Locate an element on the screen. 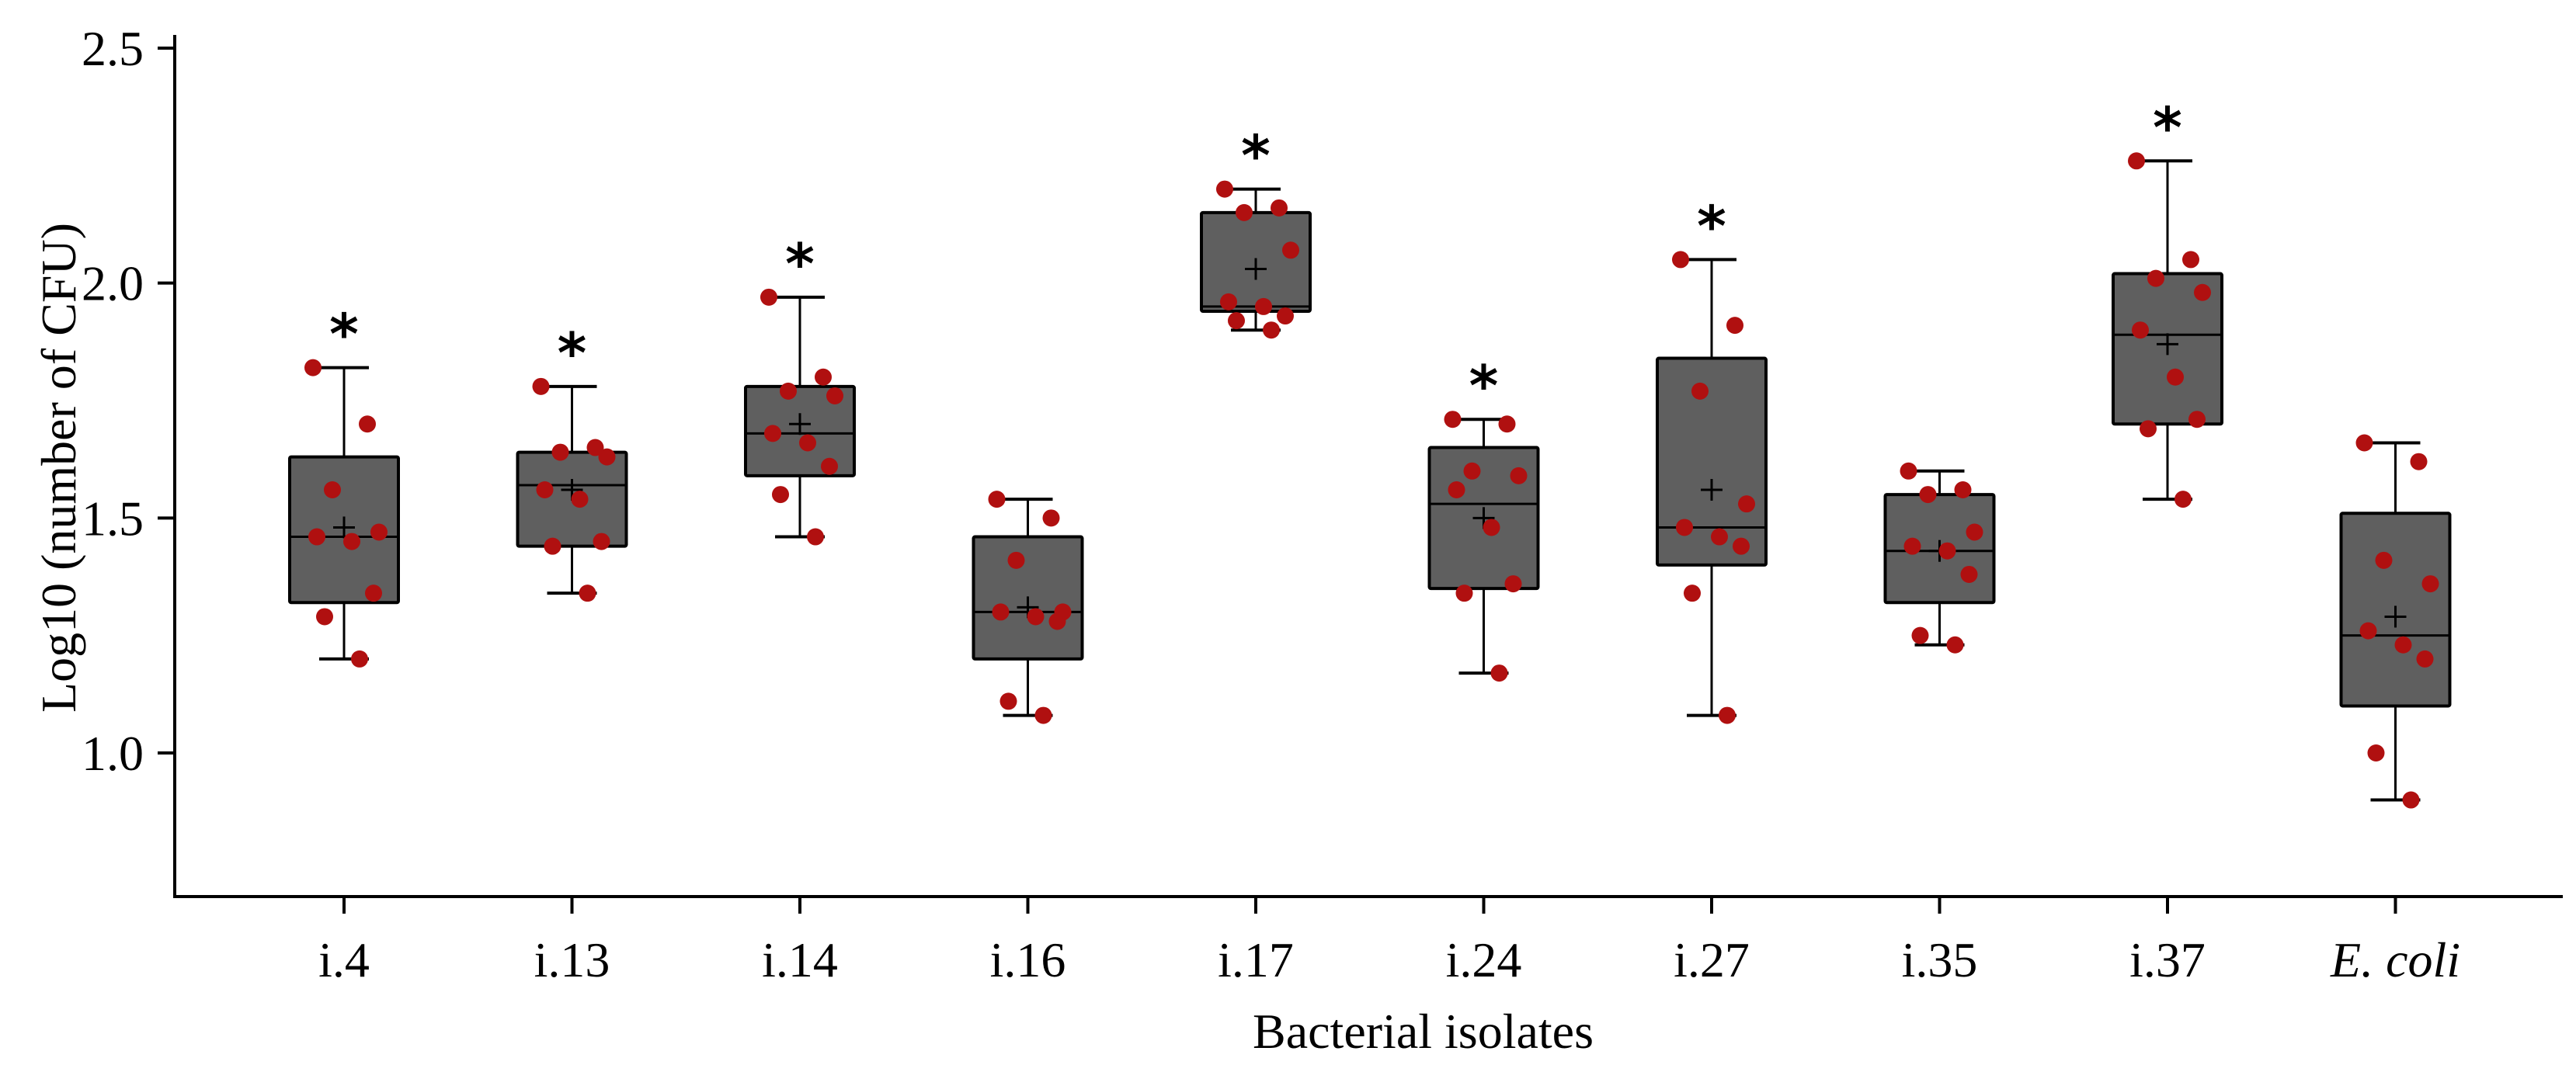  x-tick-label: i.16 is located at coordinates (1028, 959).